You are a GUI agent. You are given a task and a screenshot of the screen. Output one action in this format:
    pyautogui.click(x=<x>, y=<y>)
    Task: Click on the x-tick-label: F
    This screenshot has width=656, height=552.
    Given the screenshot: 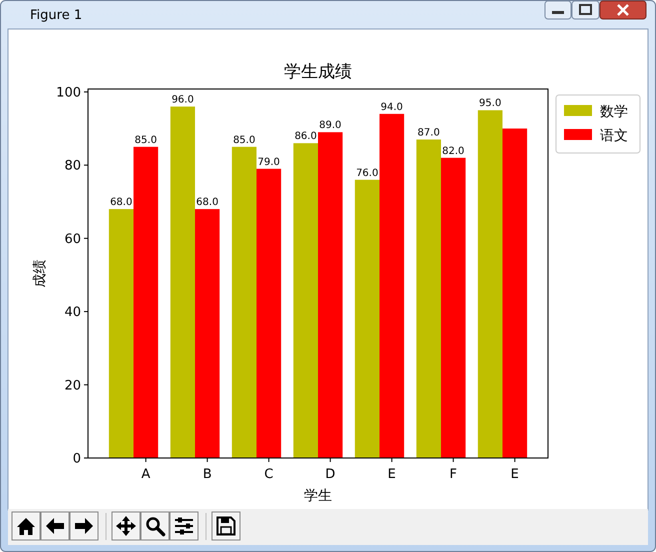 What is the action you would take?
    pyautogui.click(x=454, y=474)
    